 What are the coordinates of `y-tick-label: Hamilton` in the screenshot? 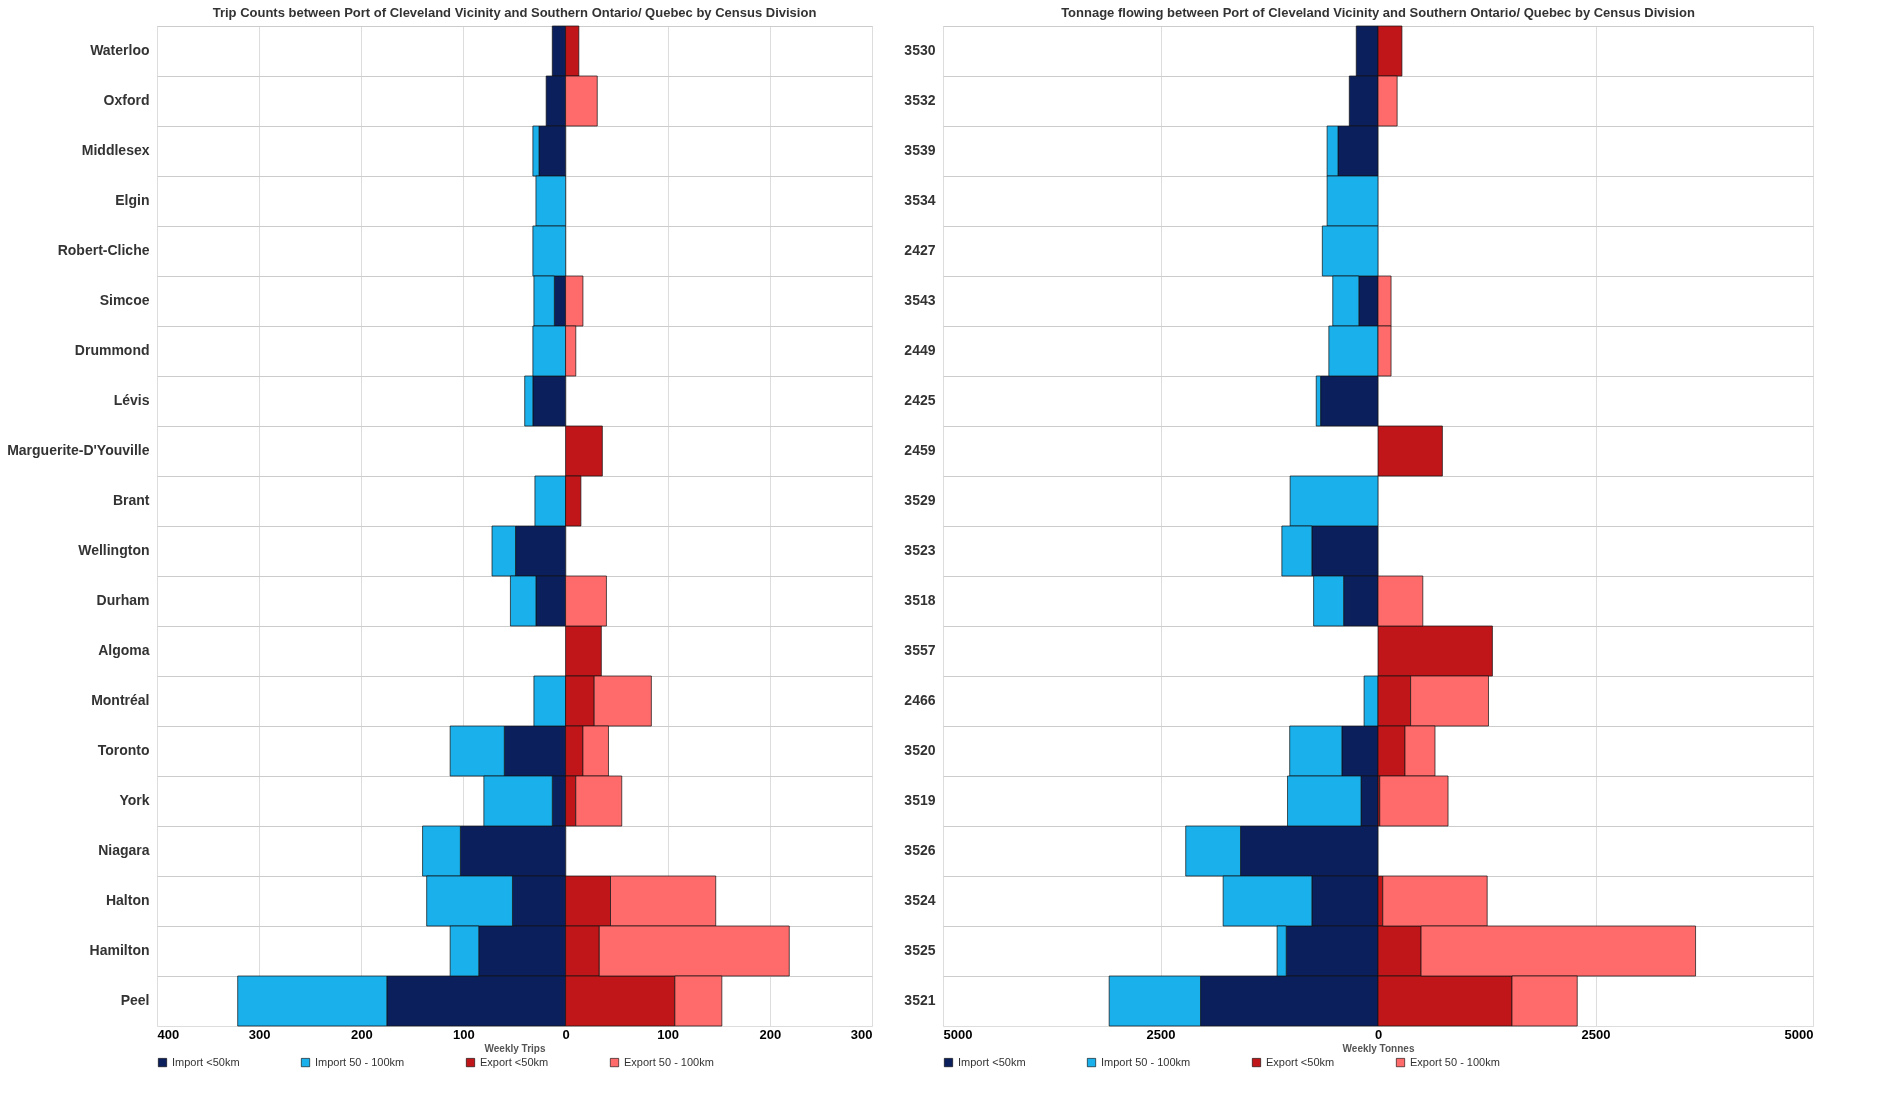 It's located at (119, 950).